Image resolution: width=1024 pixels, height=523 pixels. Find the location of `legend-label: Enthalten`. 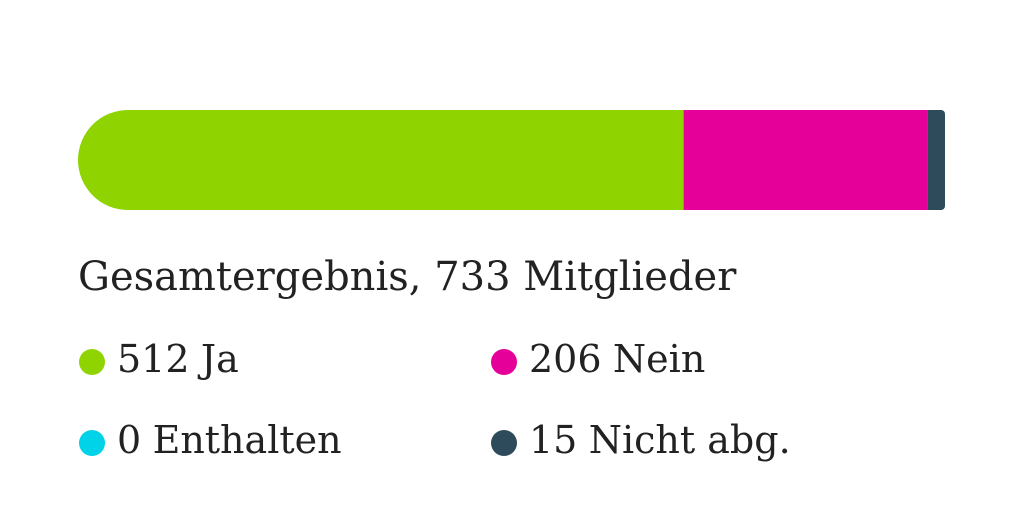

legend-label: Enthalten is located at coordinates (247, 440).